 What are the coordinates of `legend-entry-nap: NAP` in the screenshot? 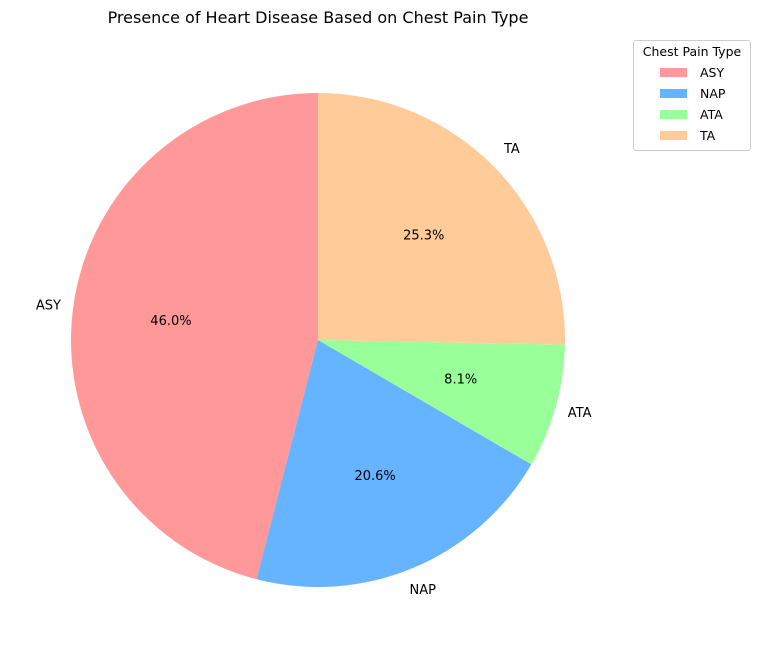 It's located at (692, 93).